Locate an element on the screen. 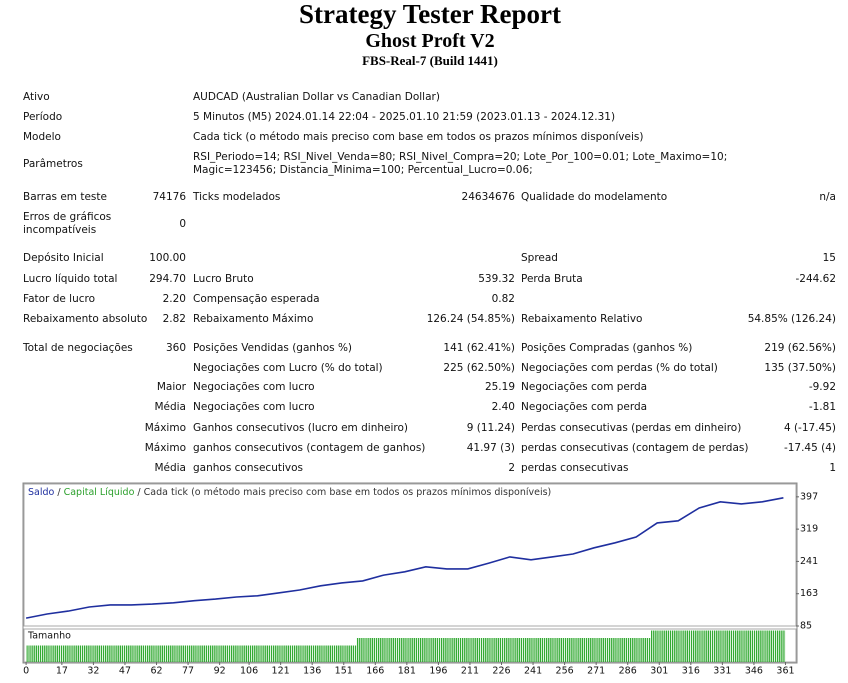  x-tick-label: 0 is located at coordinates (26, 671).